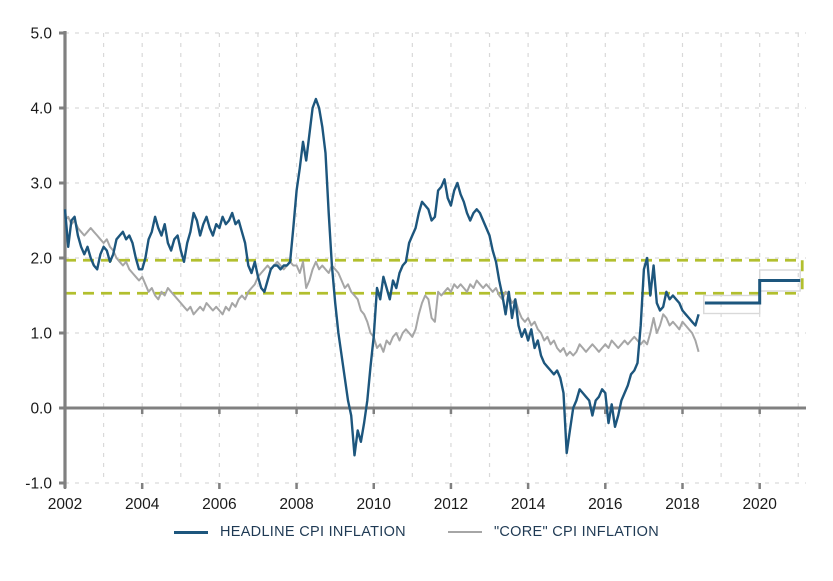  What do you see at coordinates (41, 334) in the screenshot?
I see `svg-text: 1.0` at bounding box center [41, 334].